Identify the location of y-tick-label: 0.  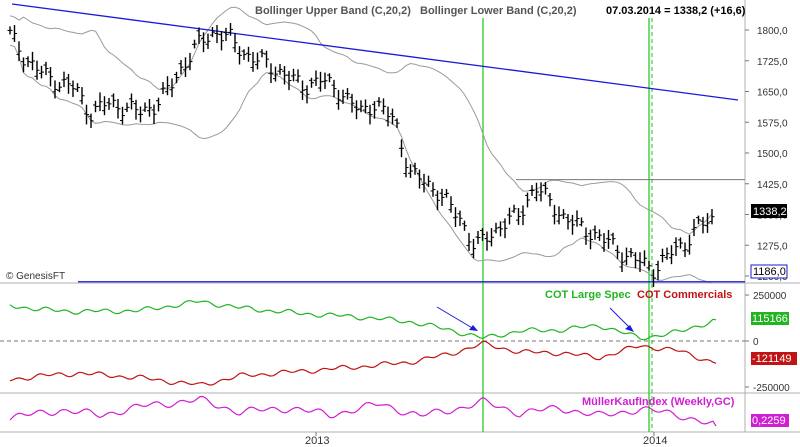
(756, 342).